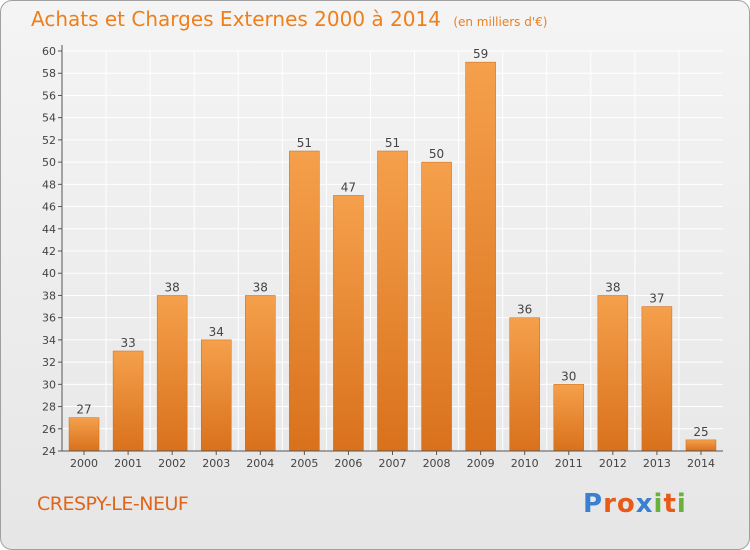 The image size is (750, 550). What do you see at coordinates (216, 463) in the screenshot?
I see `x-tick-label: 2003` at bounding box center [216, 463].